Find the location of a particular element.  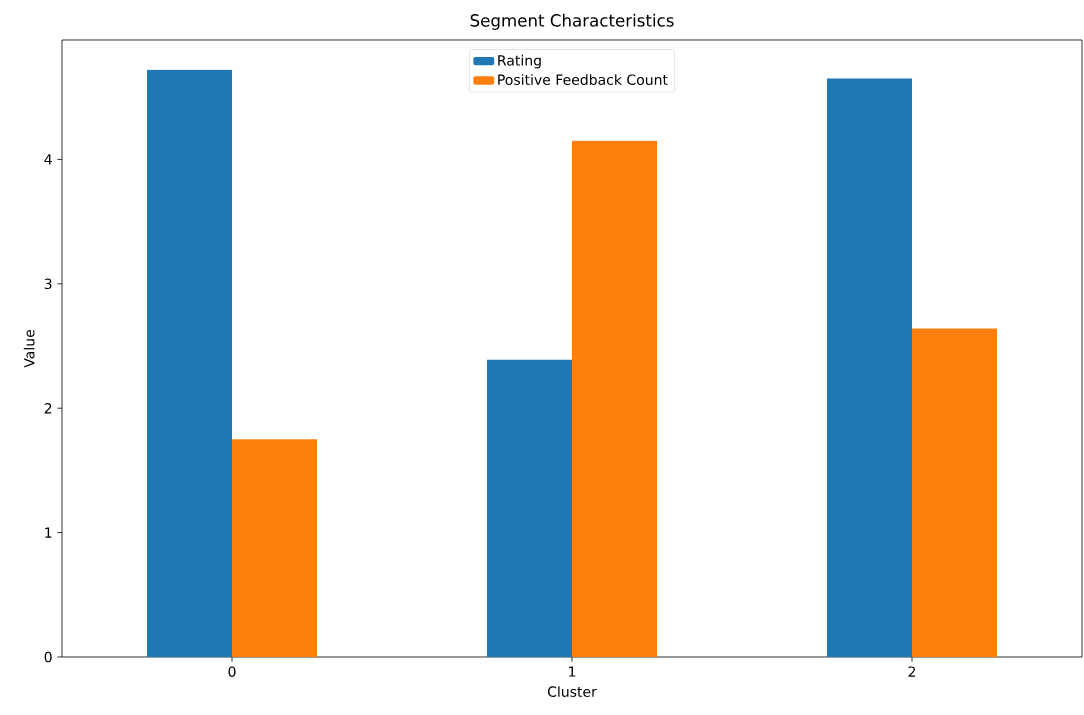

y-tick-label: 3 is located at coordinates (48, 284).